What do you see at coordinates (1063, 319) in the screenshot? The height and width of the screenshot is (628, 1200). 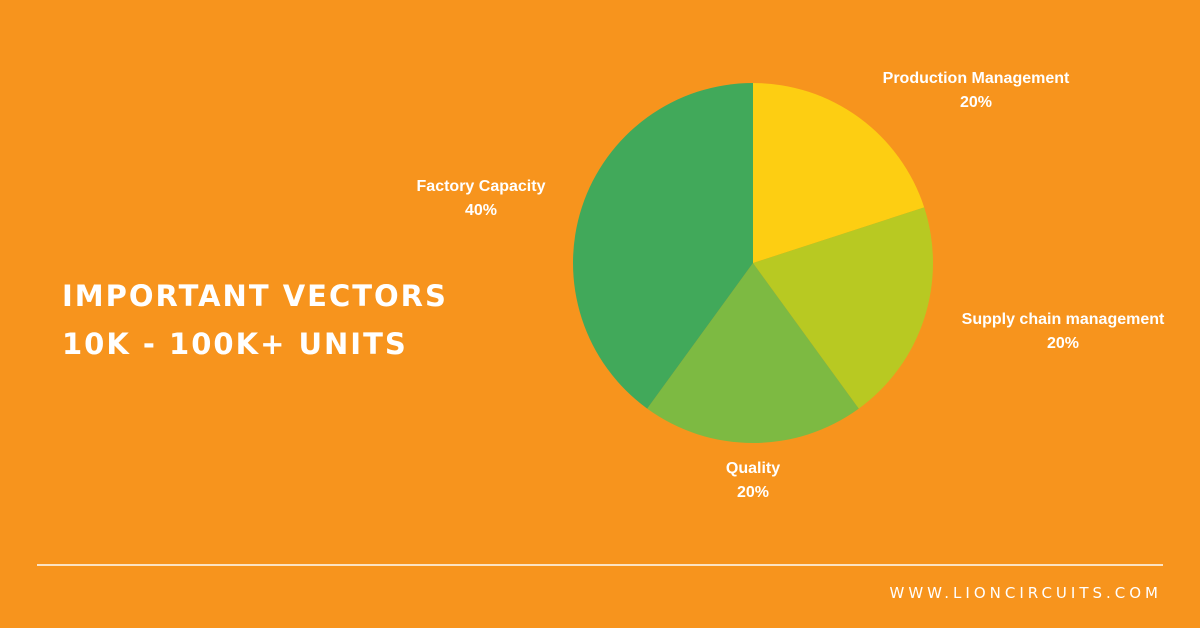 I see `slice-label-supply-chain-management: Supply chain management` at bounding box center [1063, 319].